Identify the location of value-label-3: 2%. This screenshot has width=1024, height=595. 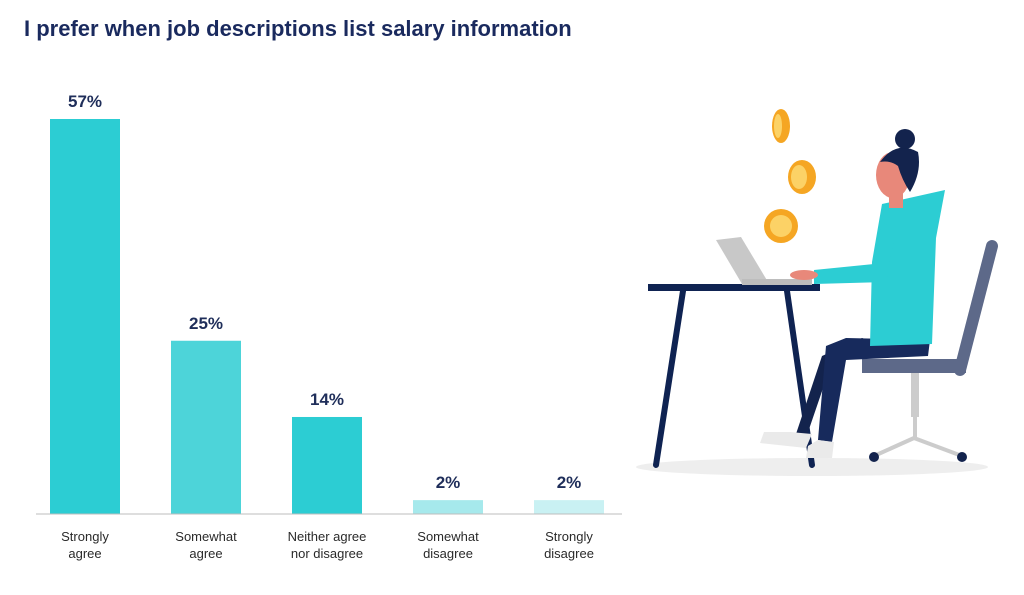
(448, 482).